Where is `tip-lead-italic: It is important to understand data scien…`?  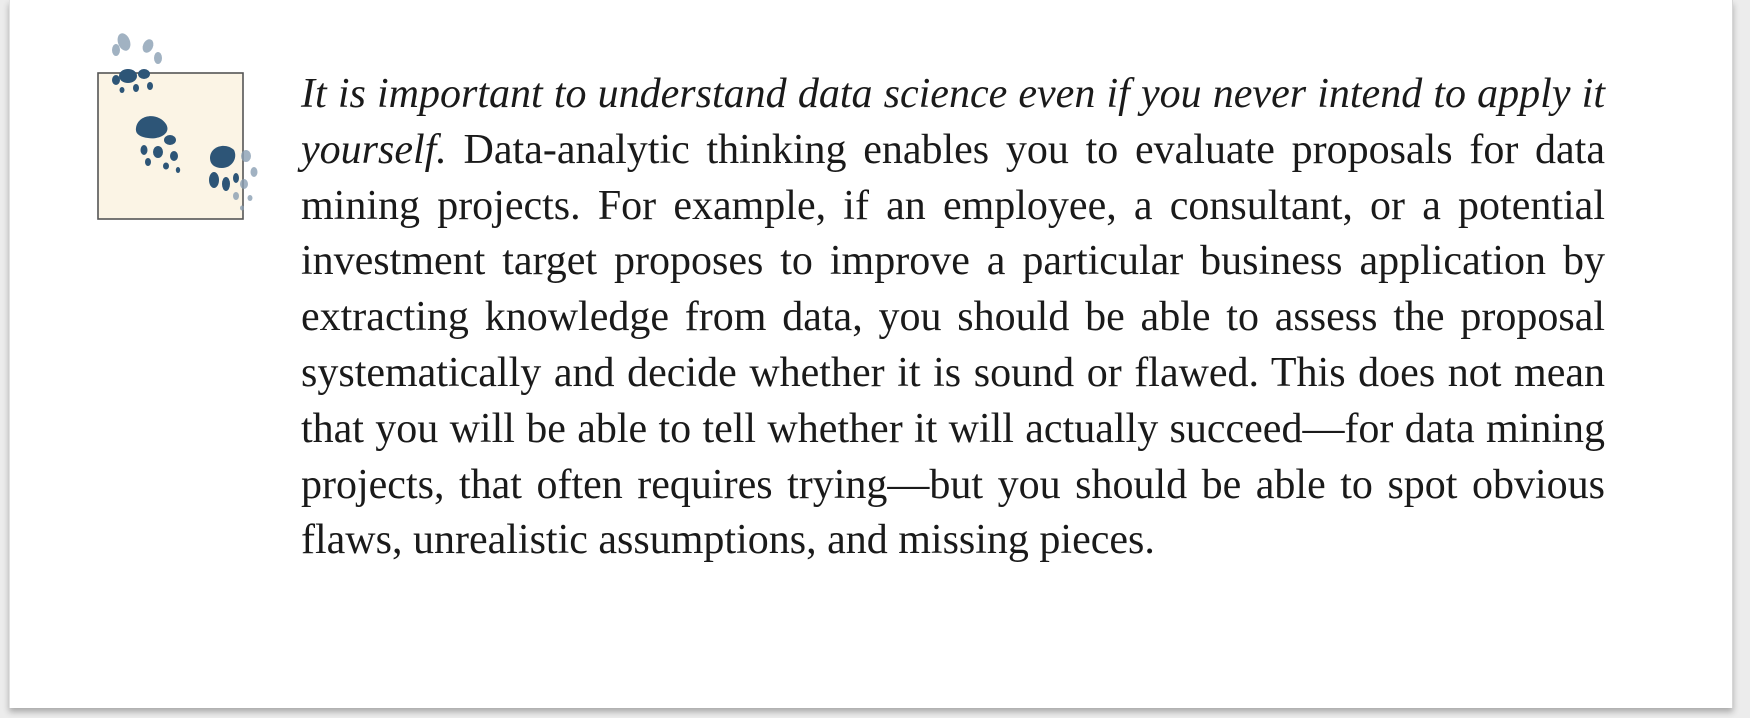
tip-lead-italic: It is important to understand data scien… is located at coordinates (953, 122).